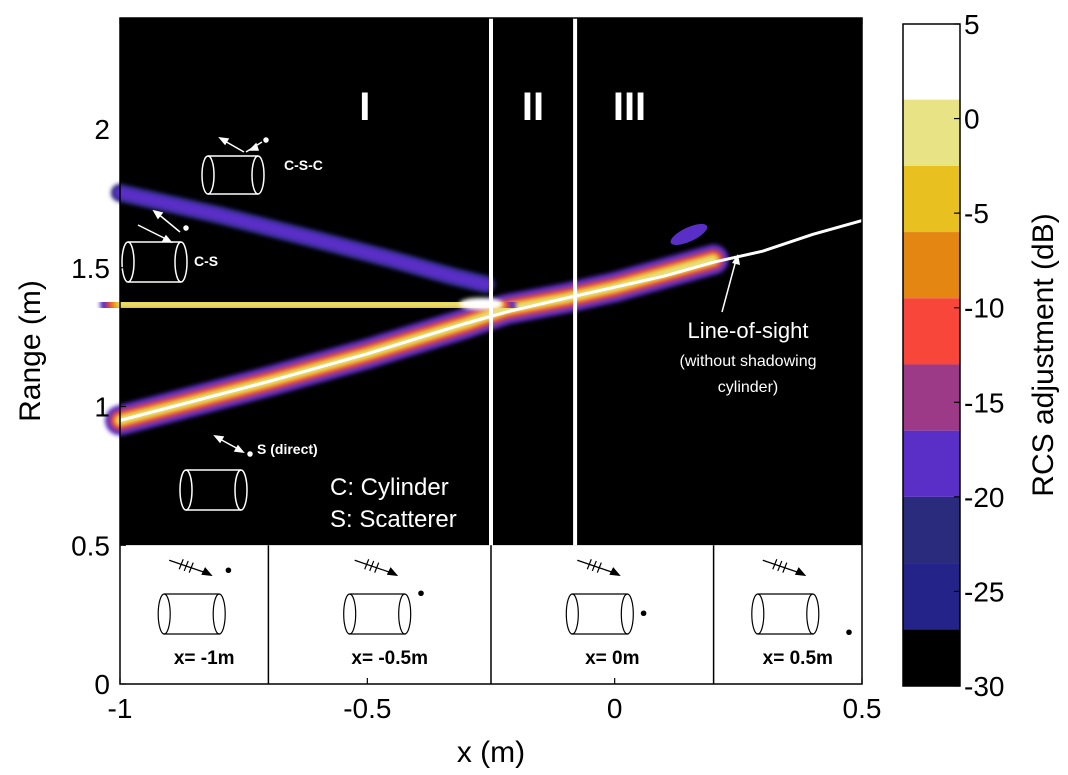 The height and width of the screenshot is (775, 1068). I want to click on panel-1: x= -0.5m, so click(385, 614).